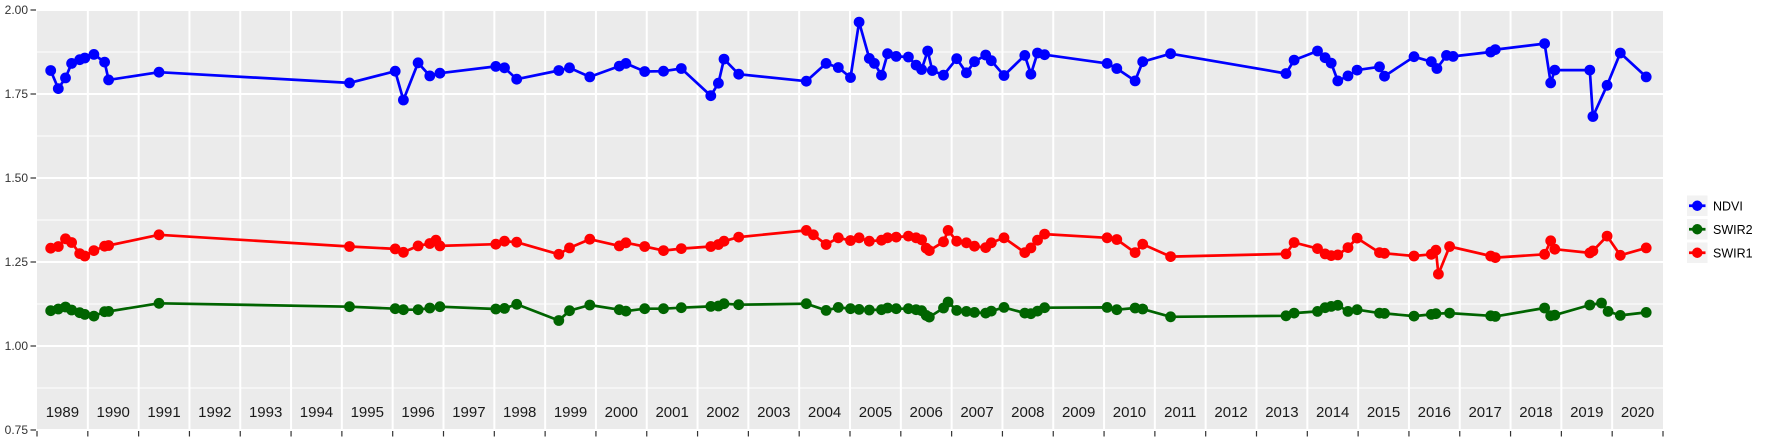 This screenshot has height=442, width=1773. What do you see at coordinates (1332, 412) in the screenshot?
I see `x-year-label: 2014` at bounding box center [1332, 412].